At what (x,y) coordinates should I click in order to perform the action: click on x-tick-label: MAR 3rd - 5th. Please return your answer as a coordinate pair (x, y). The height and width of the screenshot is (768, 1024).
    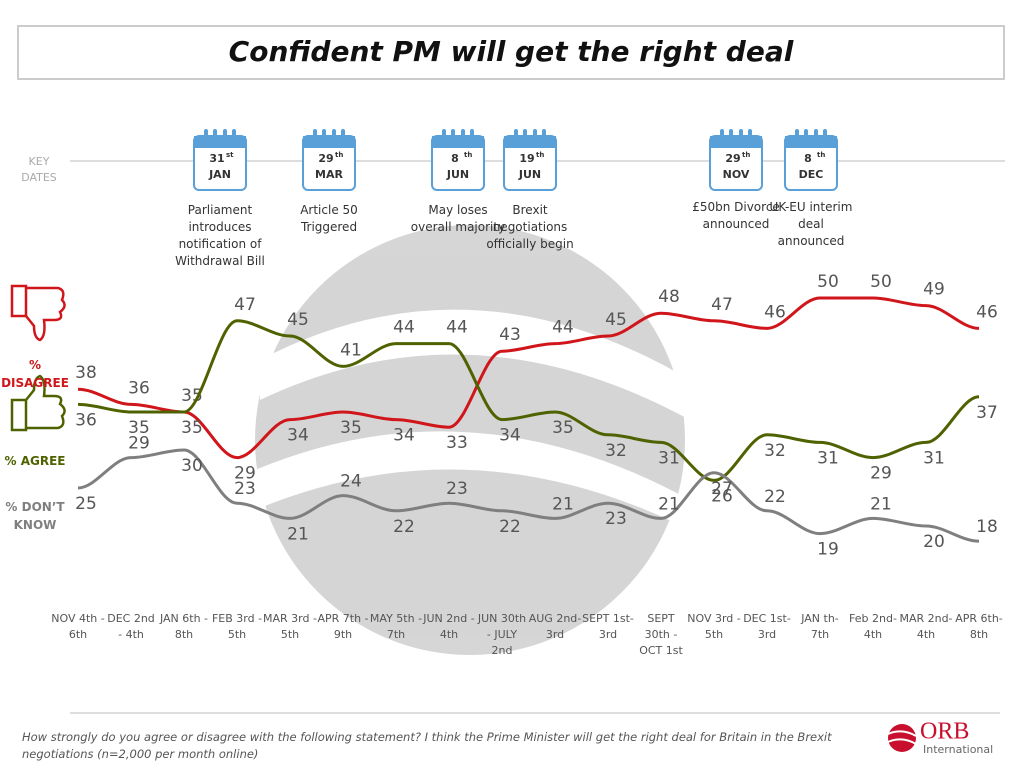
    Looking at the image, I should click on (290, 626).